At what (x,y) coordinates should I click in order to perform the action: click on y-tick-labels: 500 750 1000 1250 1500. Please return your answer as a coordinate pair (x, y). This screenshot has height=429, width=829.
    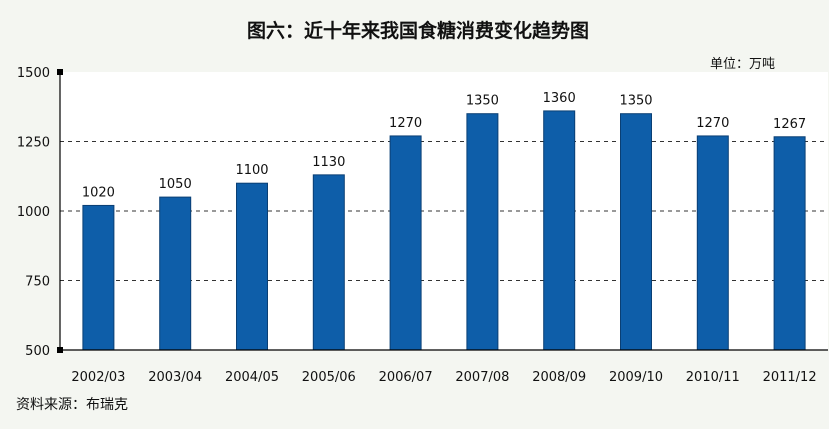
    Looking at the image, I should click on (33, 212).